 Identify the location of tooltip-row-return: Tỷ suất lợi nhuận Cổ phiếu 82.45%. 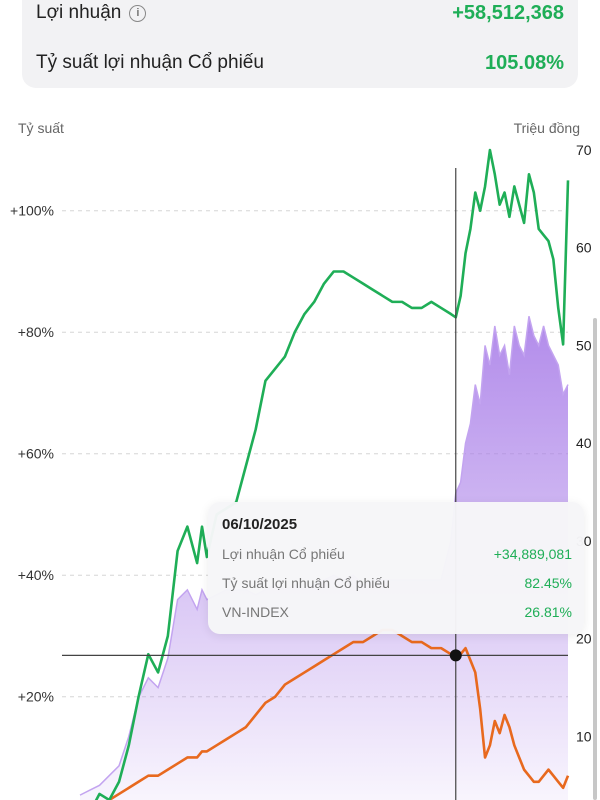
(397, 583).